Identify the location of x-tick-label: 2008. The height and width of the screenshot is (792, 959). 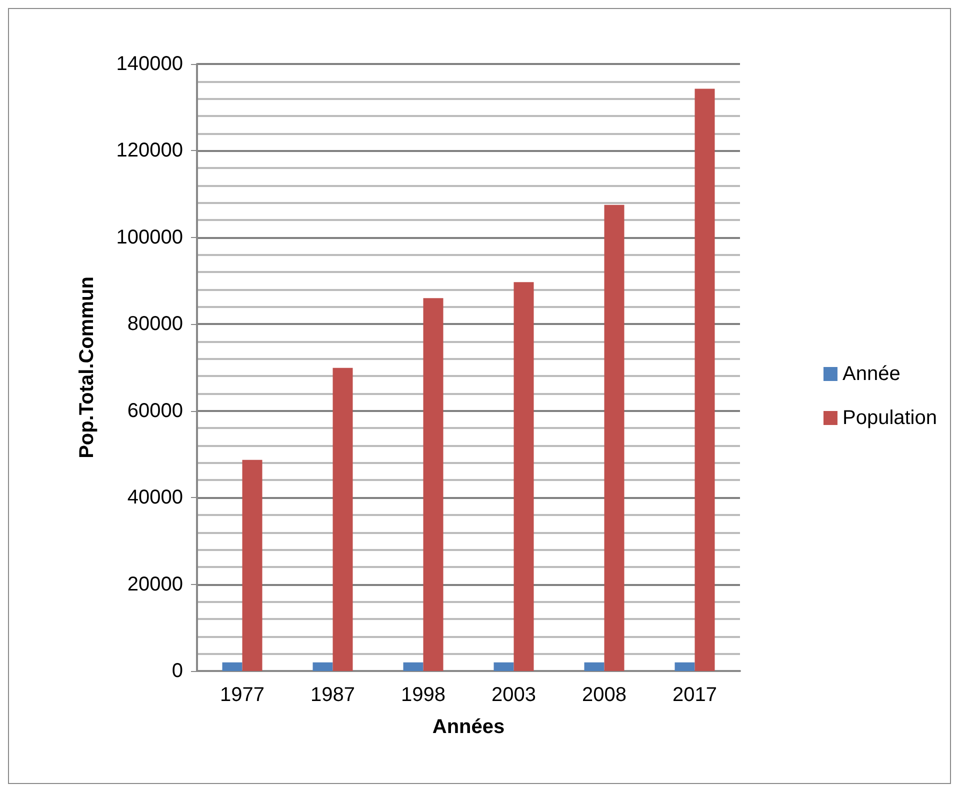
(604, 695).